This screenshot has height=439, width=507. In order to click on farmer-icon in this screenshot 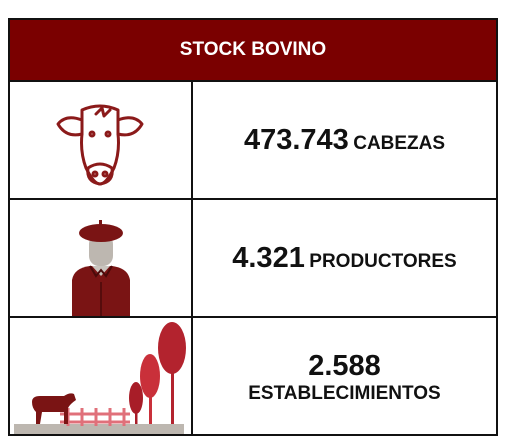, I will do `click(101, 268)`.